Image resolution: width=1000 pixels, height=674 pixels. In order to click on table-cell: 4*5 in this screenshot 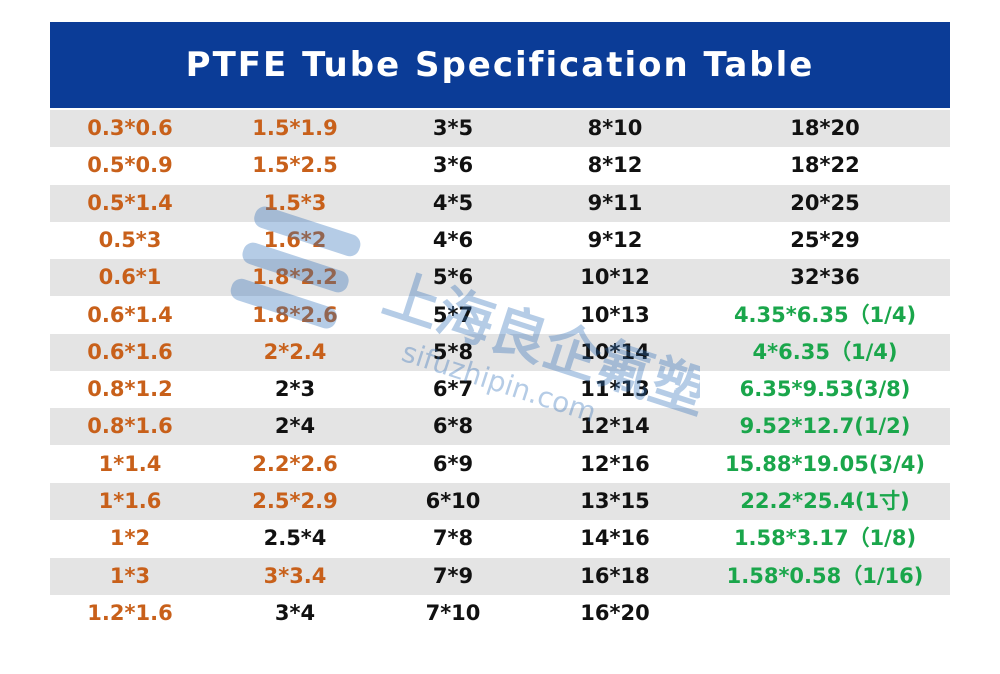, I will do `click(453, 202)`.